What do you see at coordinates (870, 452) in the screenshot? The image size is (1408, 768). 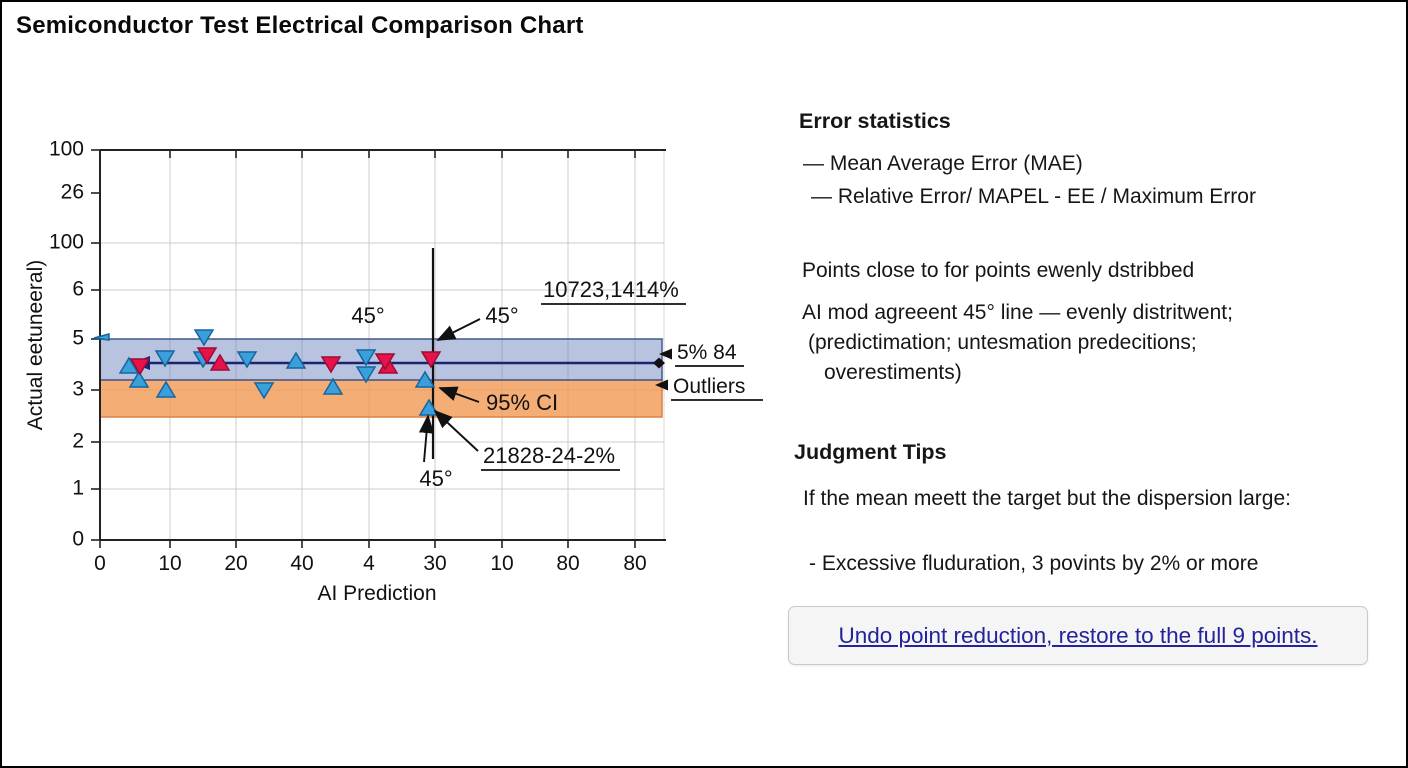 I see `judgment-tips-heading: Judgment Tips` at bounding box center [870, 452].